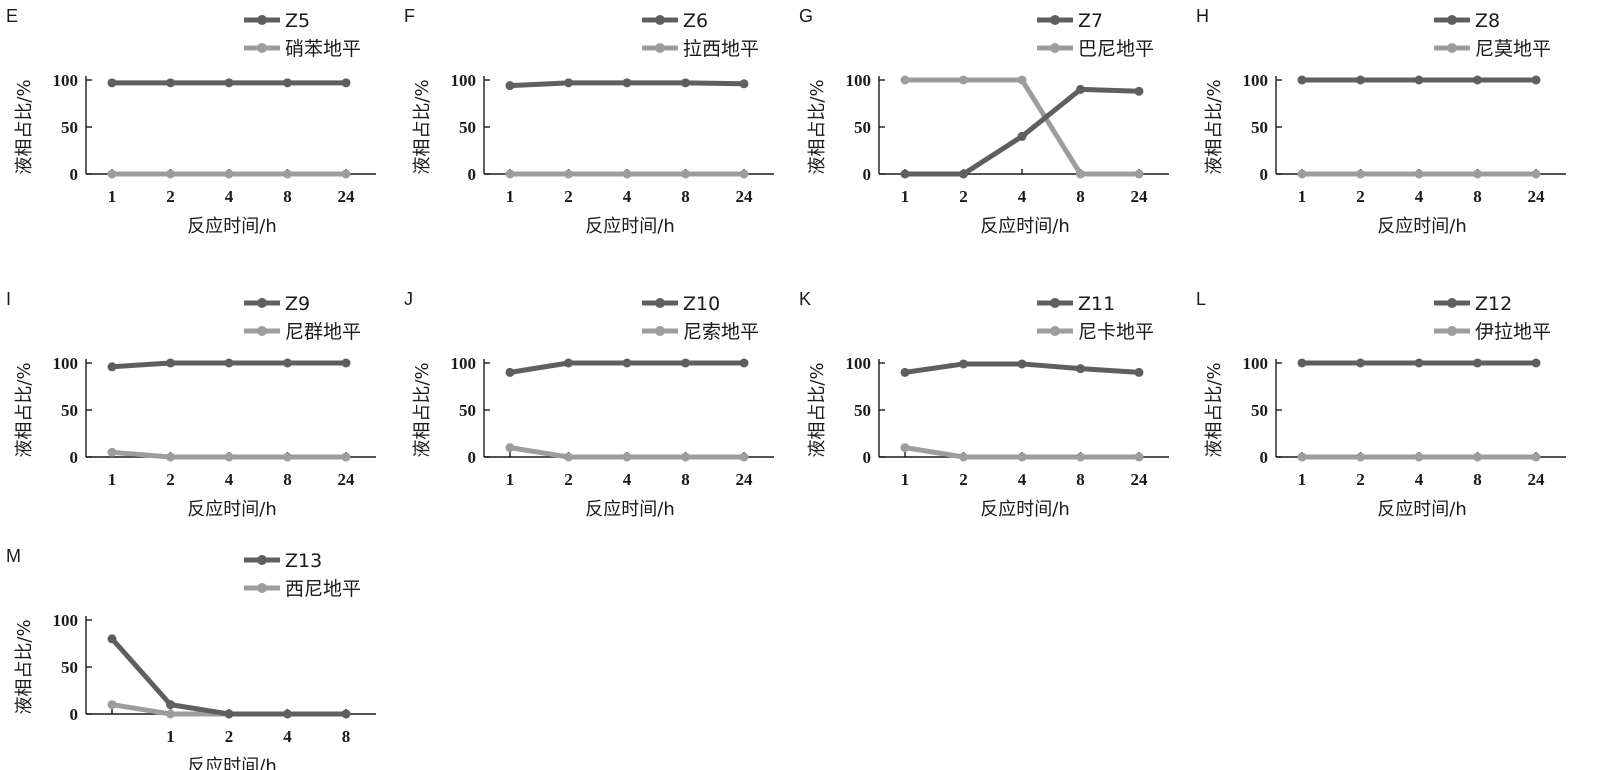  Describe the element at coordinates (1513, 49) in the screenshot. I see `legend-entry: 尼莫地平` at that location.